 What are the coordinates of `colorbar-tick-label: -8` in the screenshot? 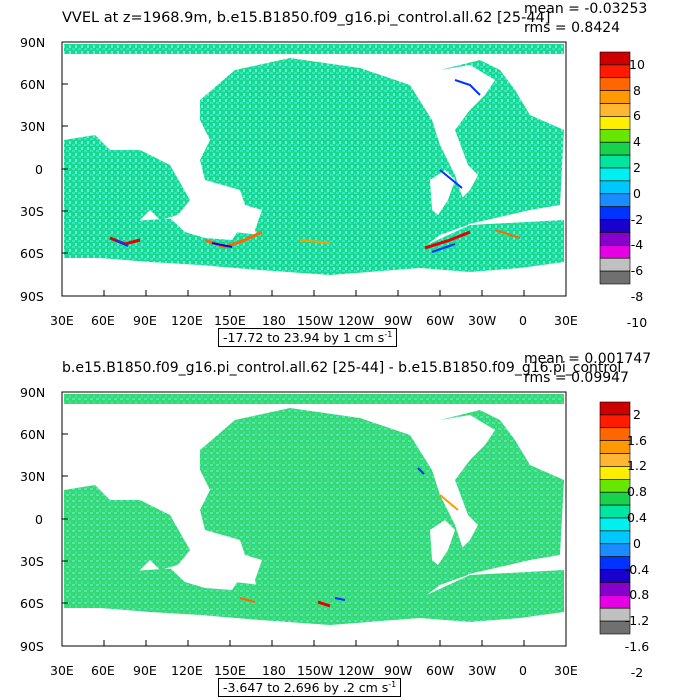 It's located at (637, 296).